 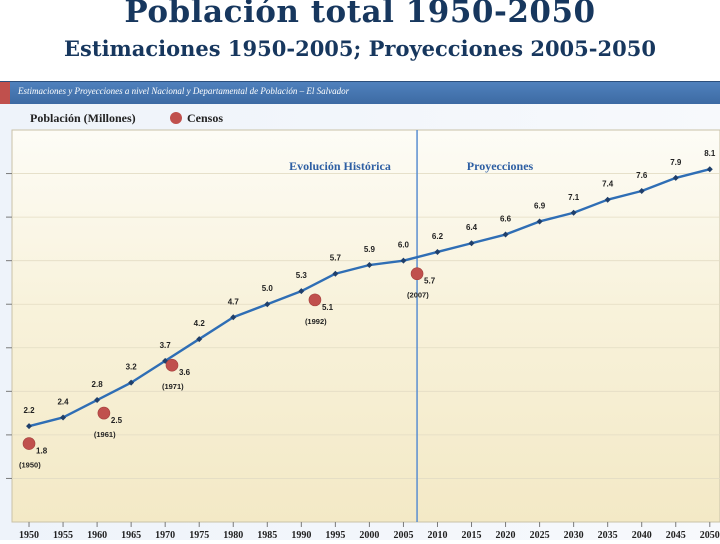 I want to click on x-tick-label: 2050, so click(x=710, y=535).